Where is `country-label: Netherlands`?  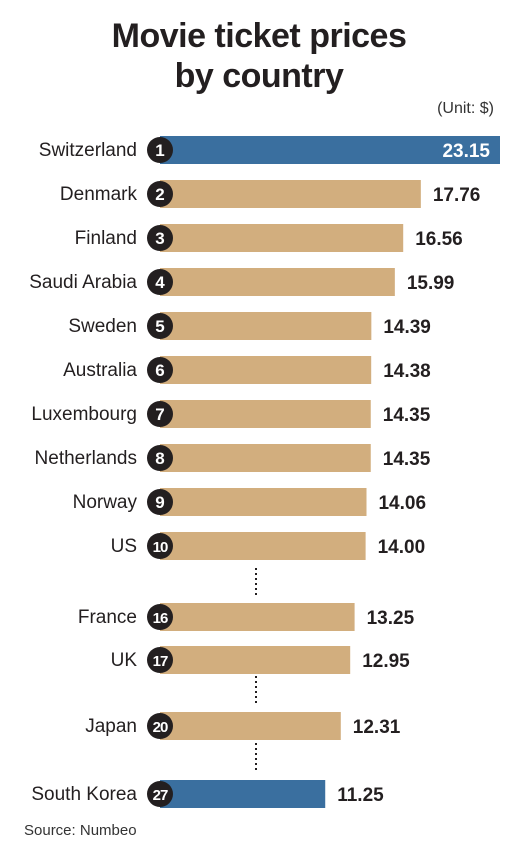
country-label: Netherlands is located at coordinates (86, 458).